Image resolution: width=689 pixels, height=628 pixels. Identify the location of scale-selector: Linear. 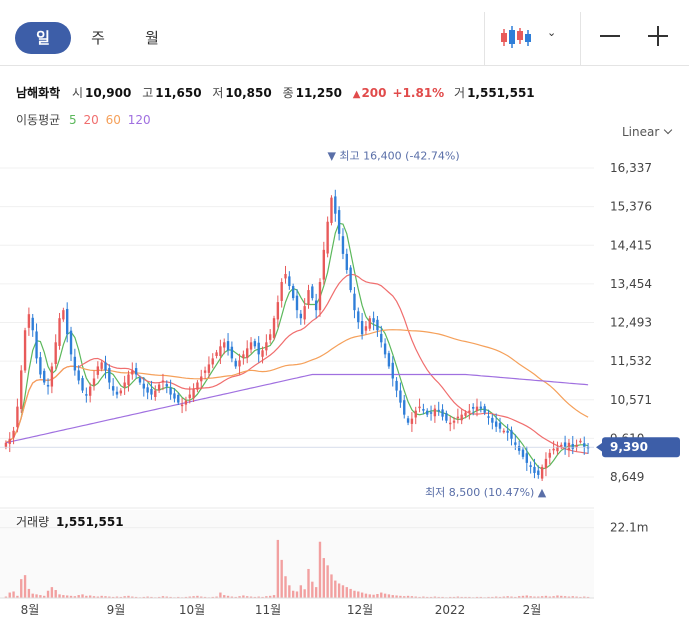
(646, 132).